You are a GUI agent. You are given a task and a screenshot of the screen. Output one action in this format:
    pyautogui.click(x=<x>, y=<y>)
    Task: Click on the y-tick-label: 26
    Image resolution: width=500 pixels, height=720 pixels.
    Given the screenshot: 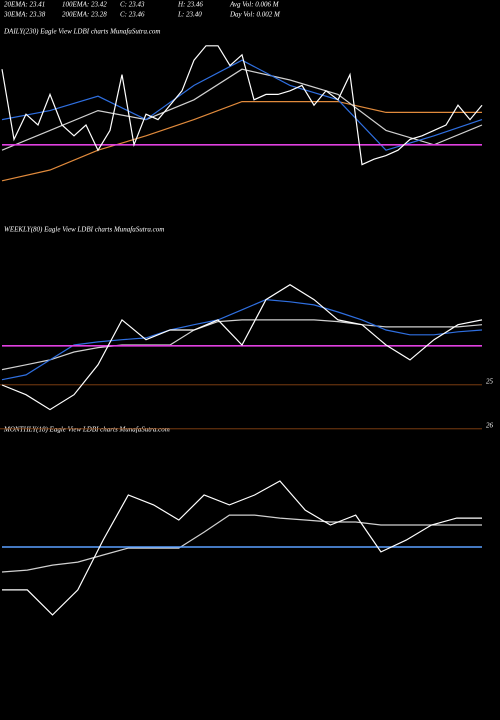 What is the action you would take?
    pyautogui.click(x=490, y=425)
    